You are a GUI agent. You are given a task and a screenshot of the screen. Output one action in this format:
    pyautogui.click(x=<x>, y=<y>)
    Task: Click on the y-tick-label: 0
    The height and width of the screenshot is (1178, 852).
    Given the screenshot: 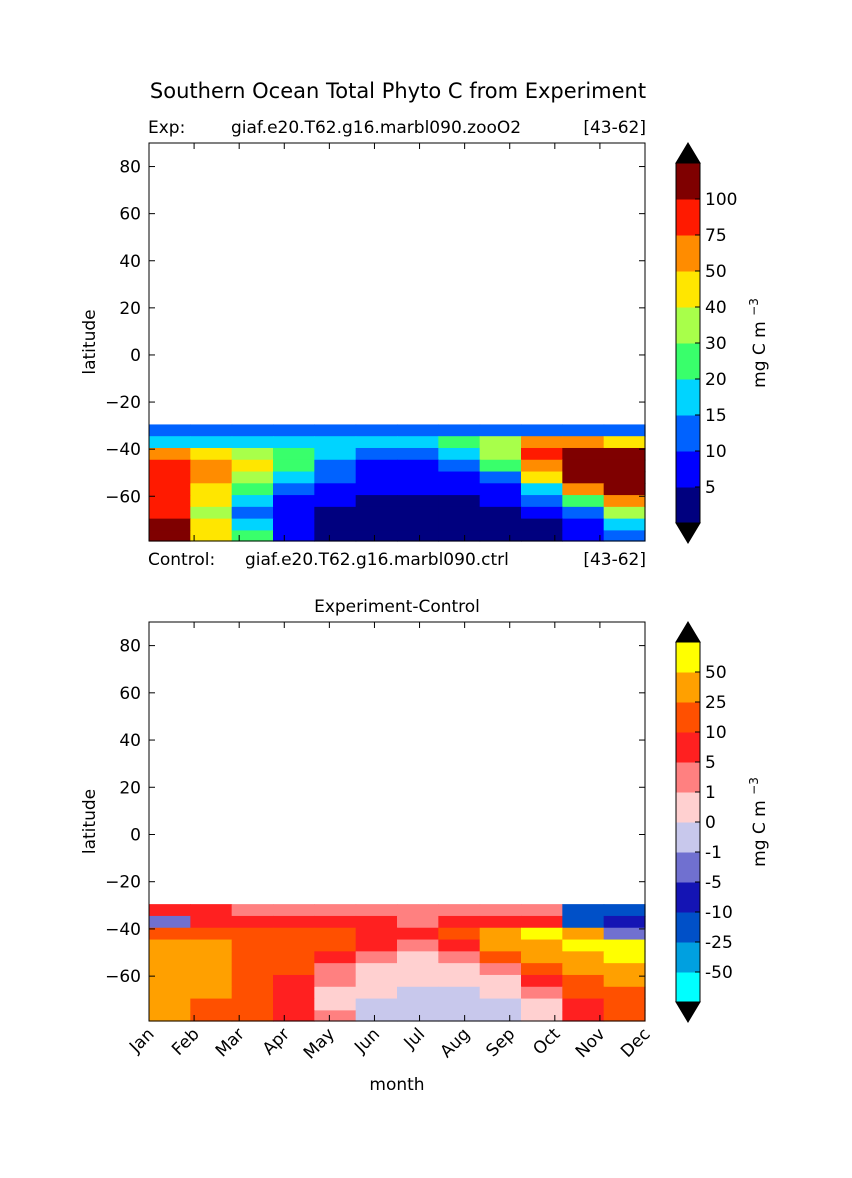 What is the action you would take?
    pyautogui.click(x=135, y=835)
    